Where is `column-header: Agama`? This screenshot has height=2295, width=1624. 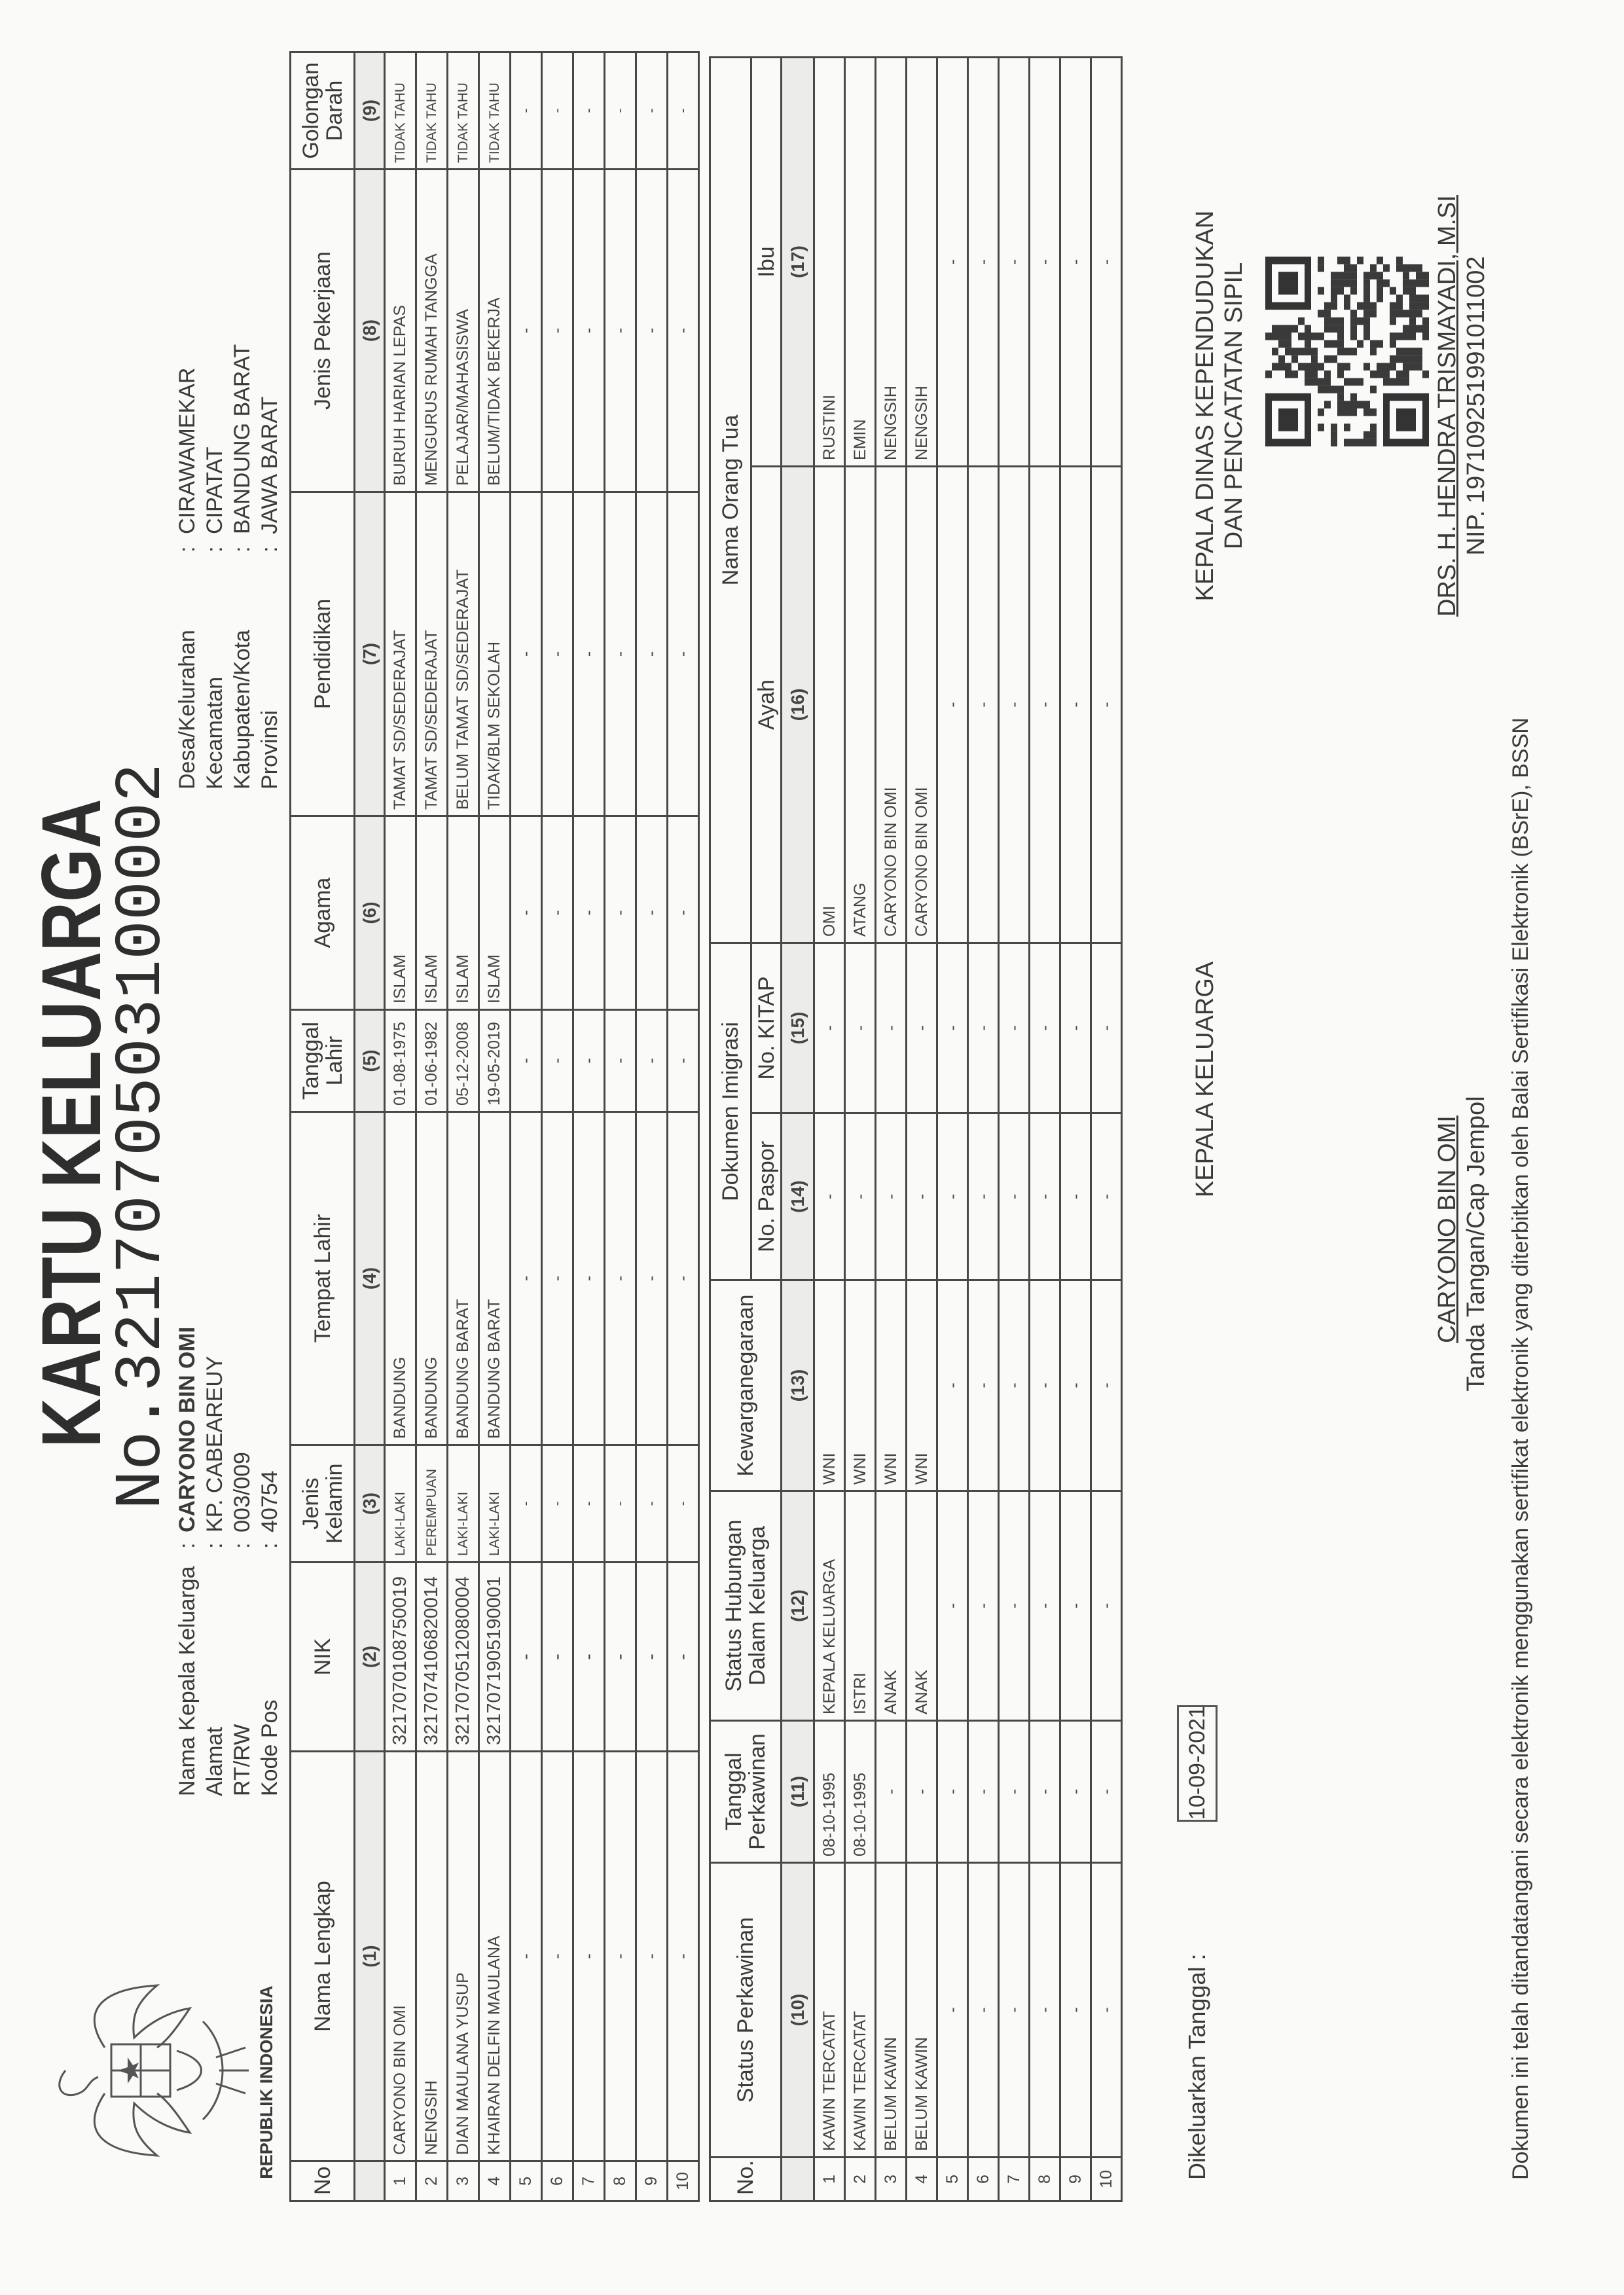 column-header: Agama is located at coordinates (322, 913).